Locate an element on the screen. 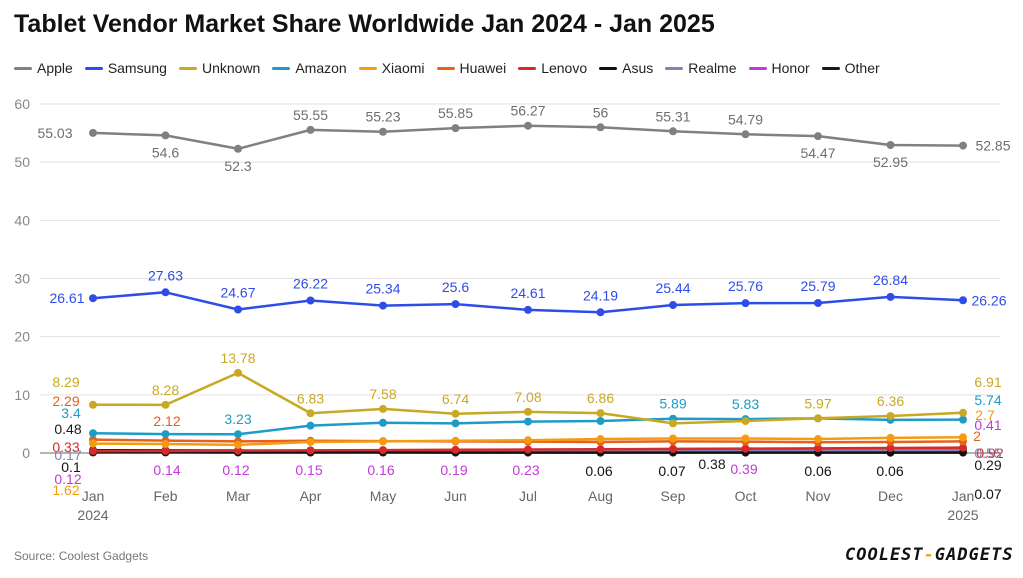 The height and width of the screenshot is (578, 1023). data-label-samsung: 24.61 is located at coordinates (527, 293).